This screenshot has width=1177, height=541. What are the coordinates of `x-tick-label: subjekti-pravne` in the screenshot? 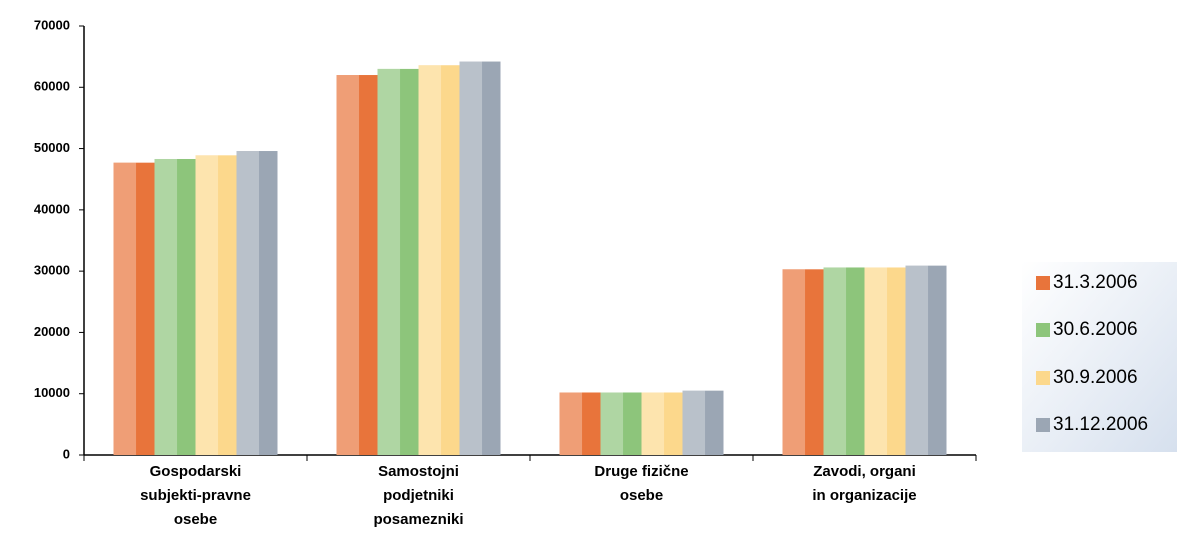 It's located at (195, 495).